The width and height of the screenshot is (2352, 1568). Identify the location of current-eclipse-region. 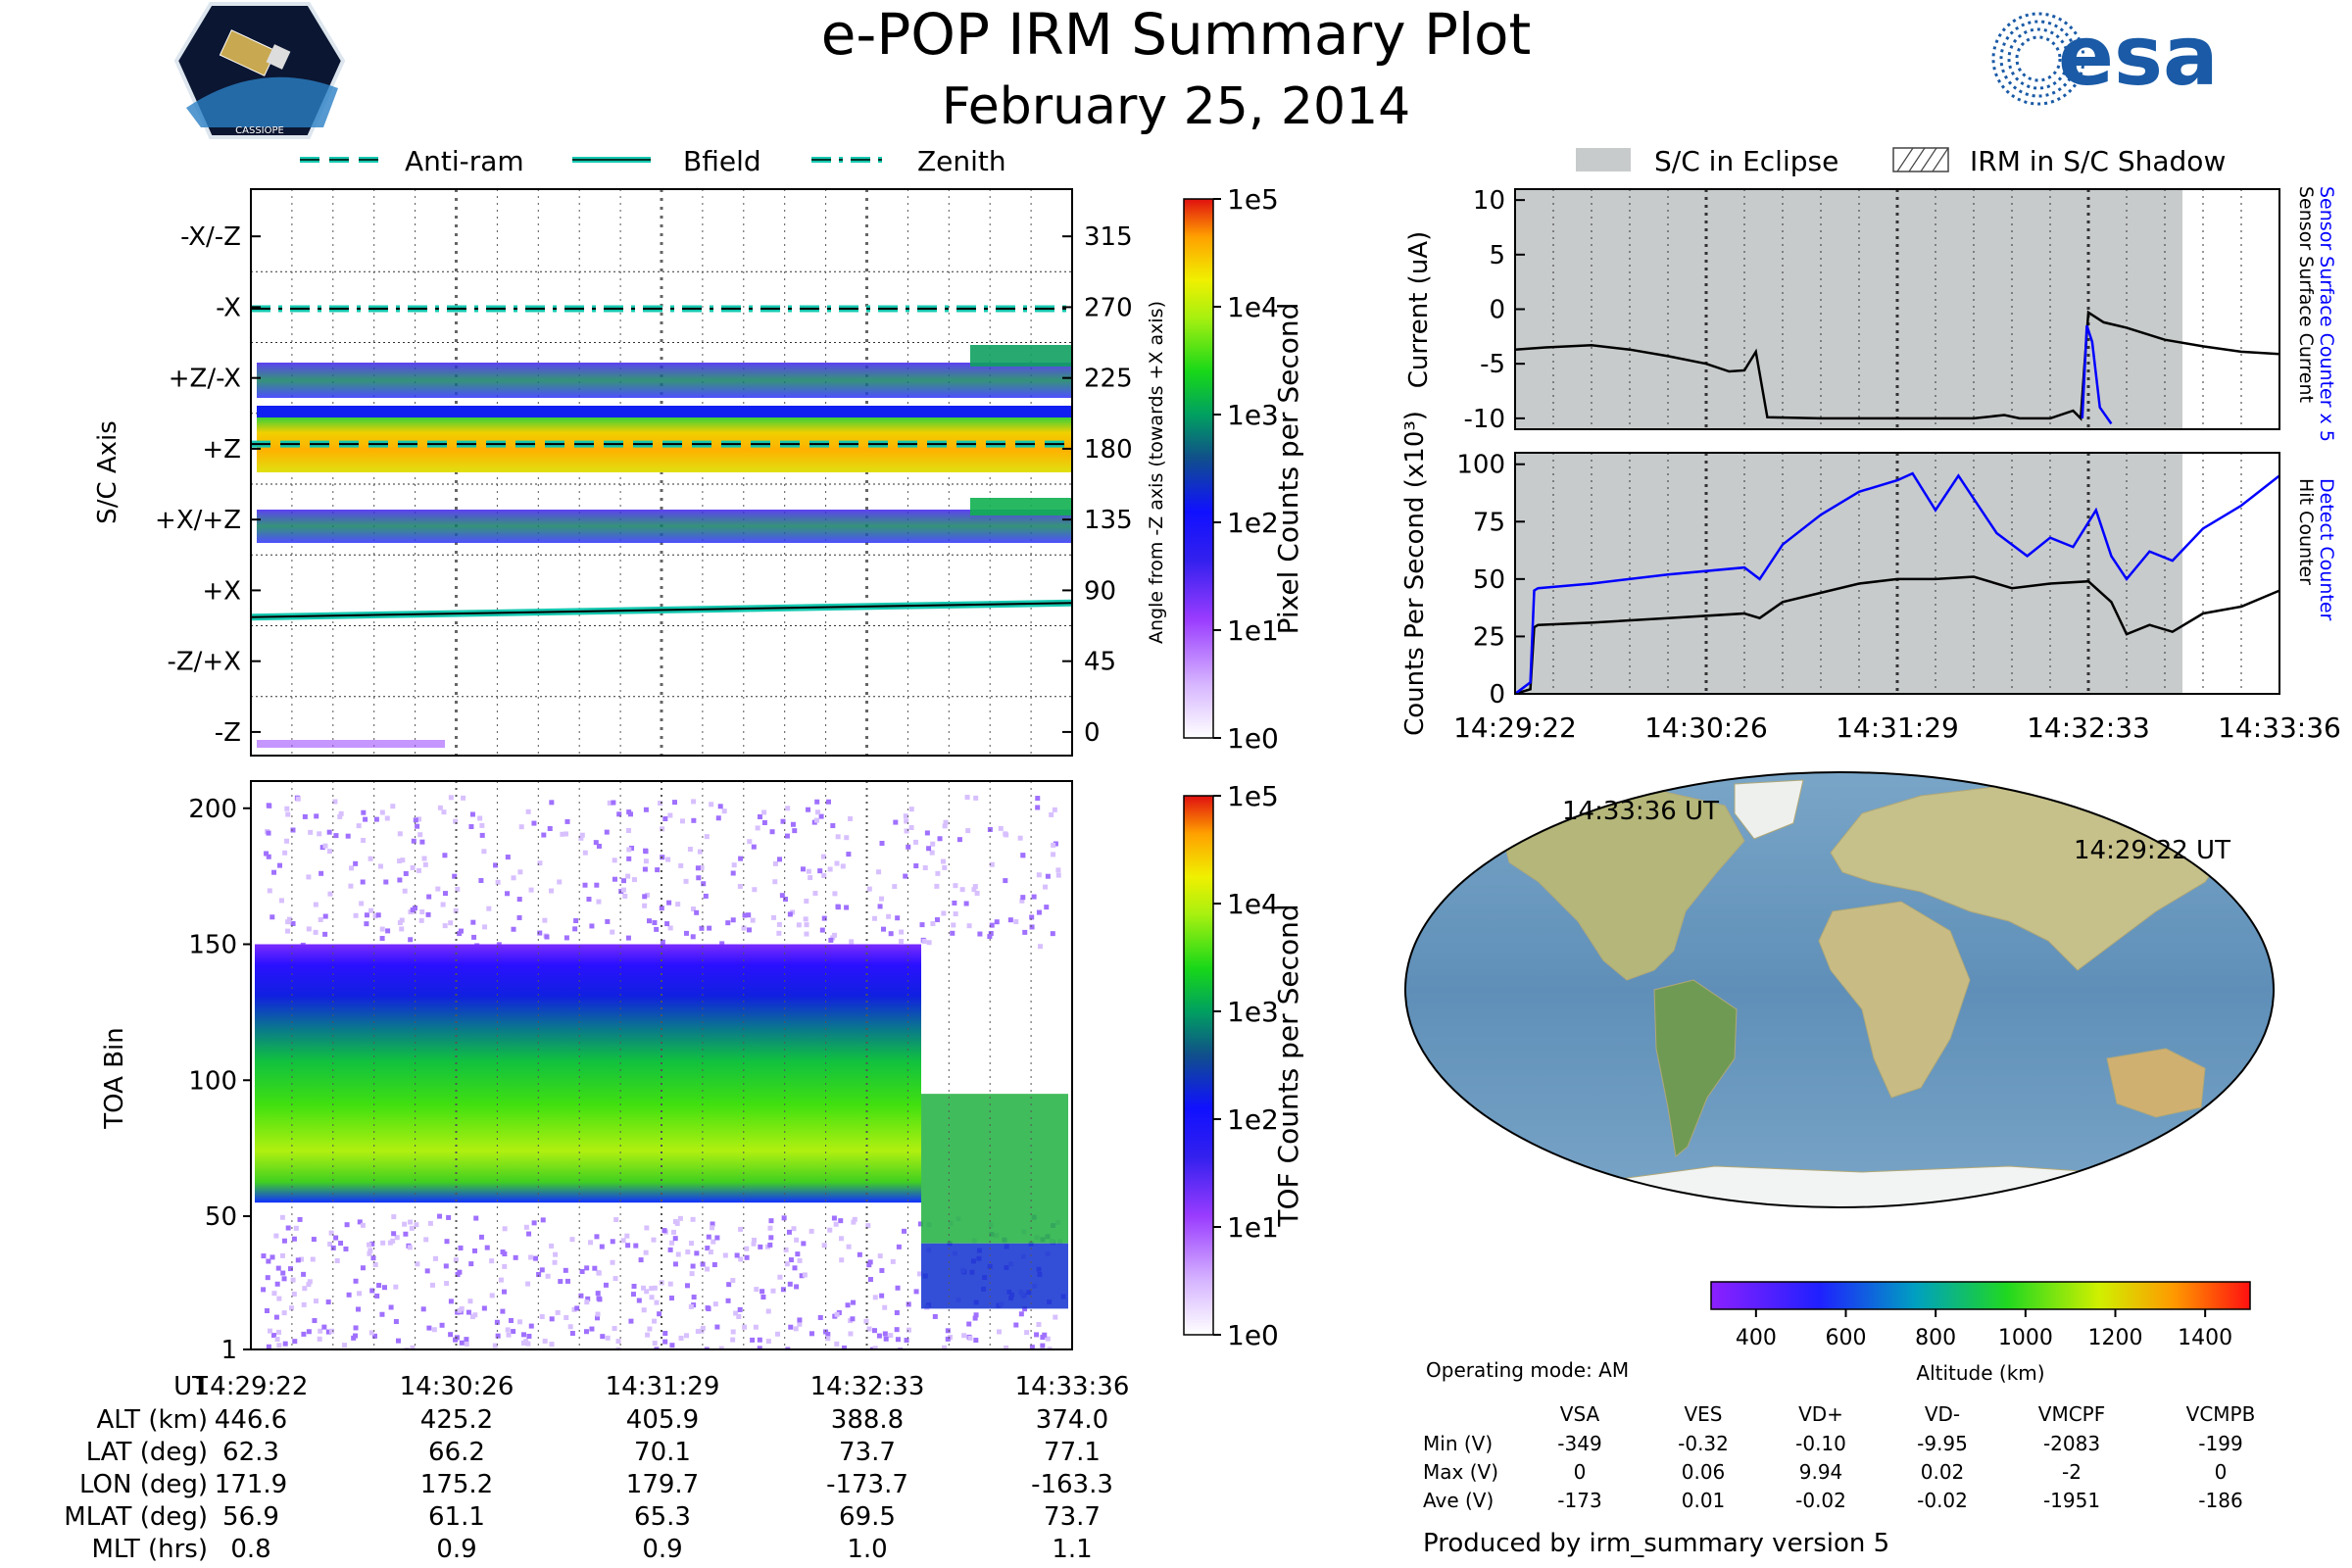
(1848, 309).